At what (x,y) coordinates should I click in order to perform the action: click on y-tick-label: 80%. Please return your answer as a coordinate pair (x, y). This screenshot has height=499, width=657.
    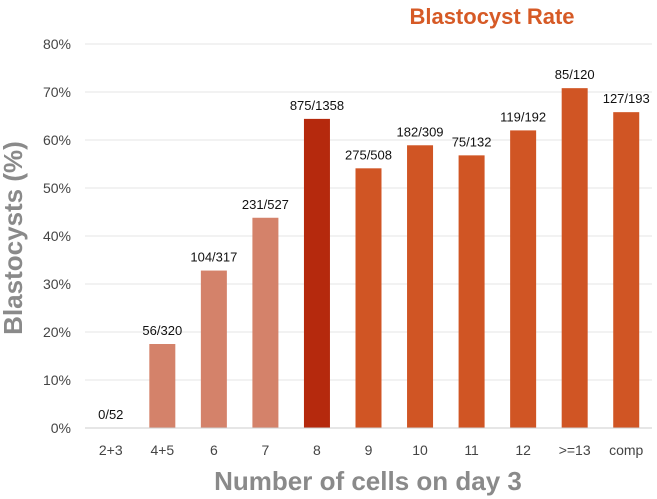
    Looking at the image, I should click on (57, 44).